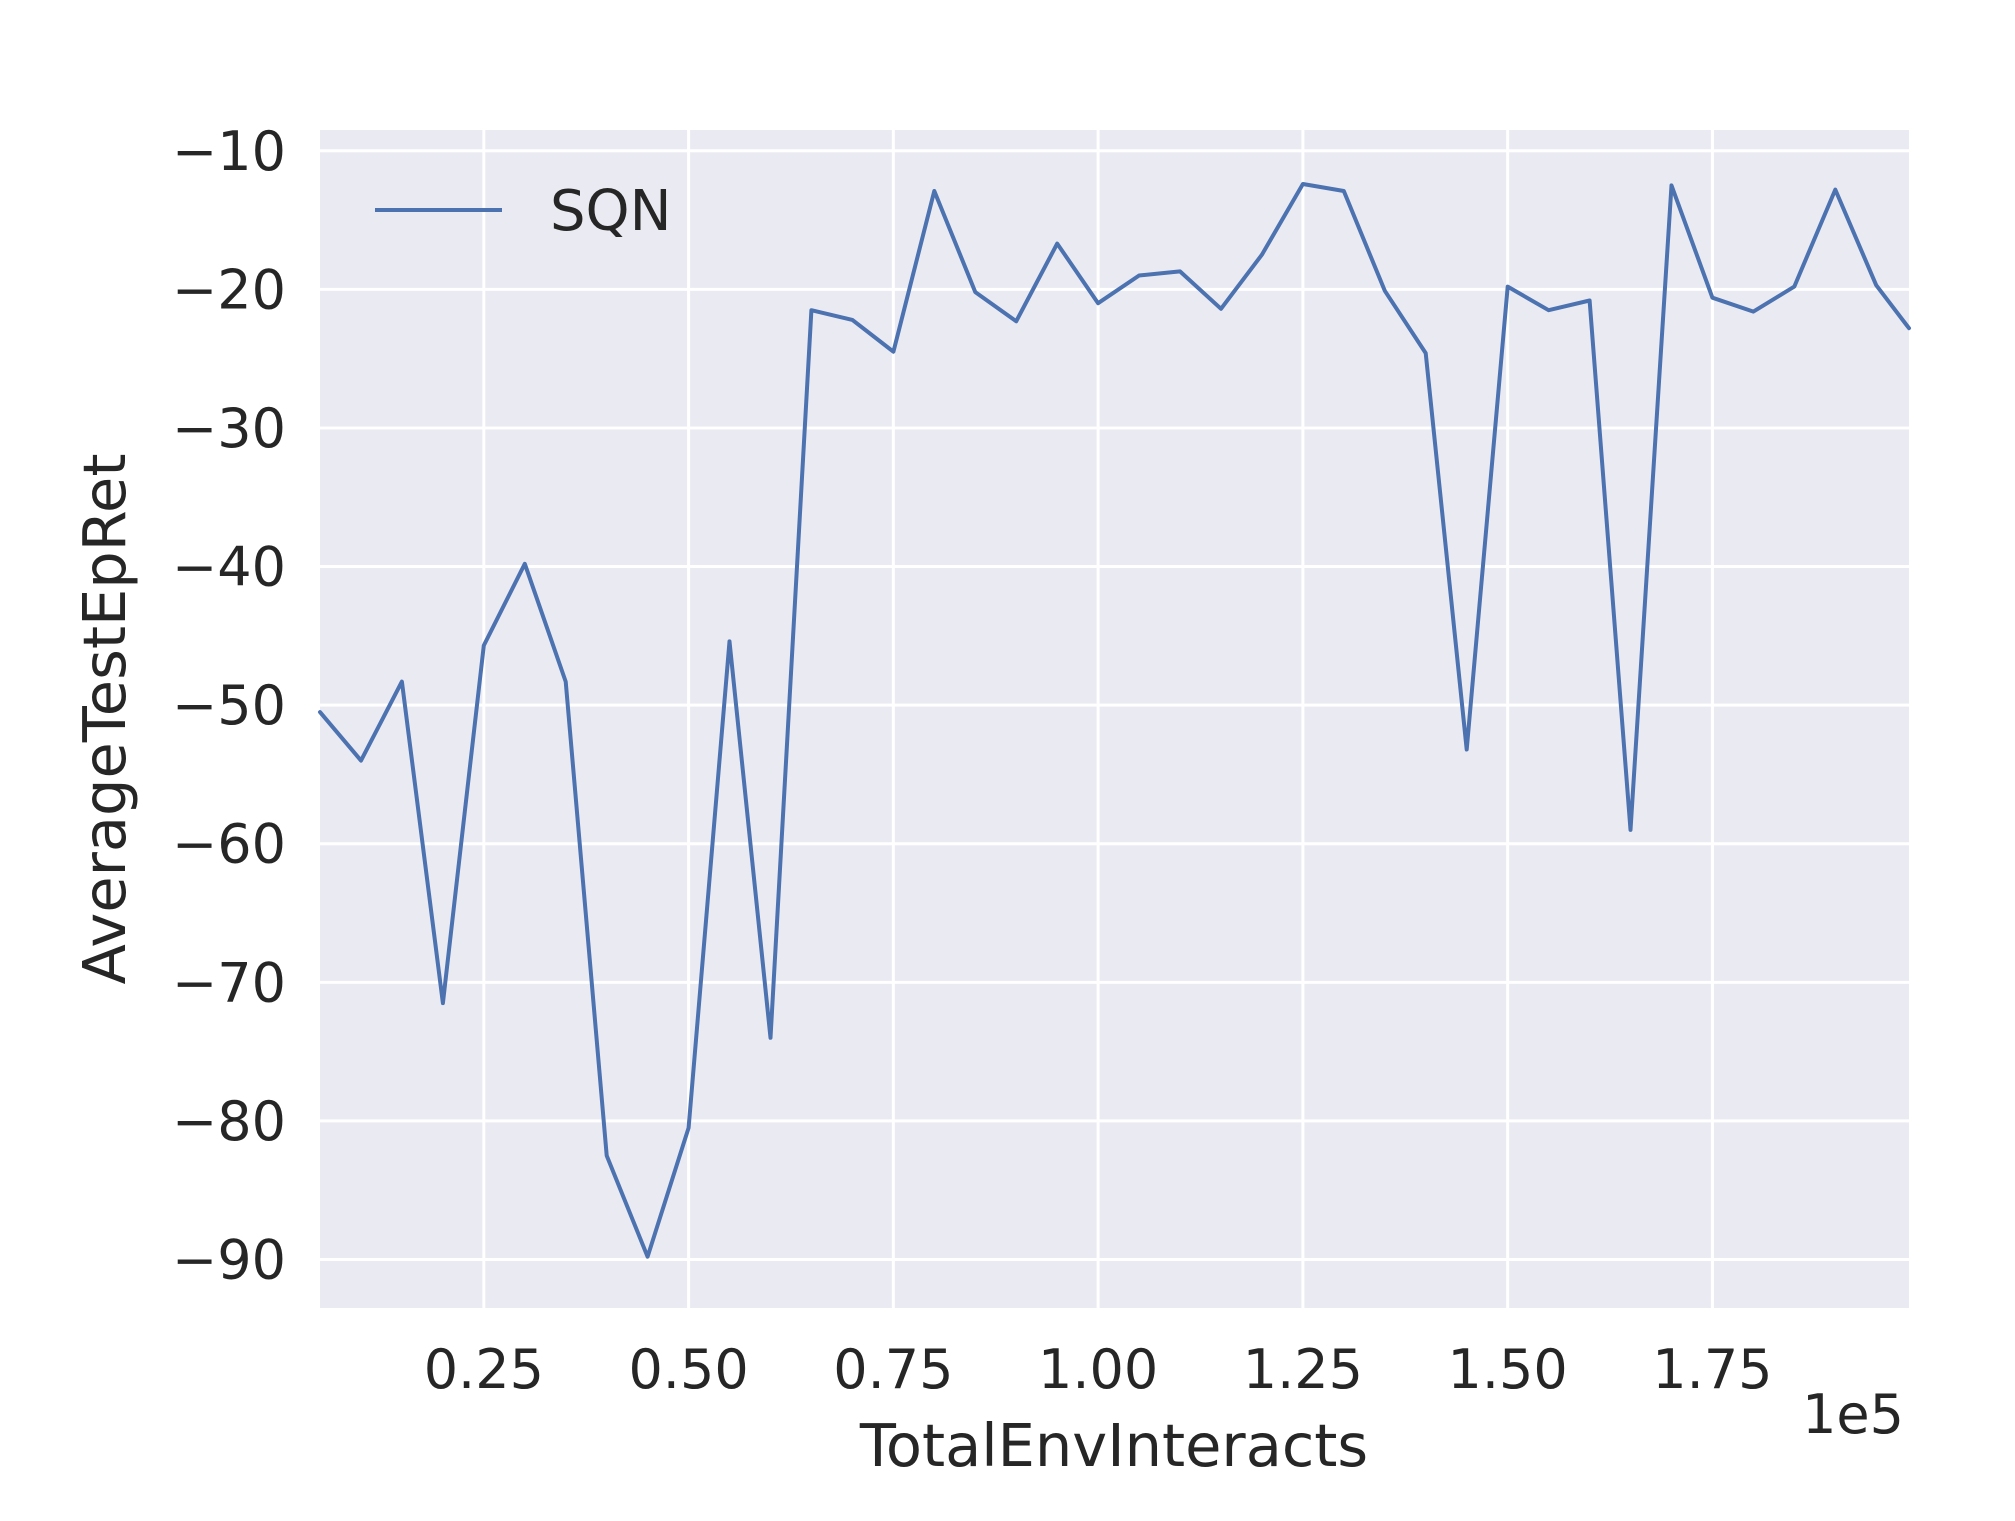 This screenshot has height=1521, width=2015. I want to click on x-tick-labels: 0.25 0.50 0.75 1.00 1.25 1.50 1.75, so click(1098, 1369).